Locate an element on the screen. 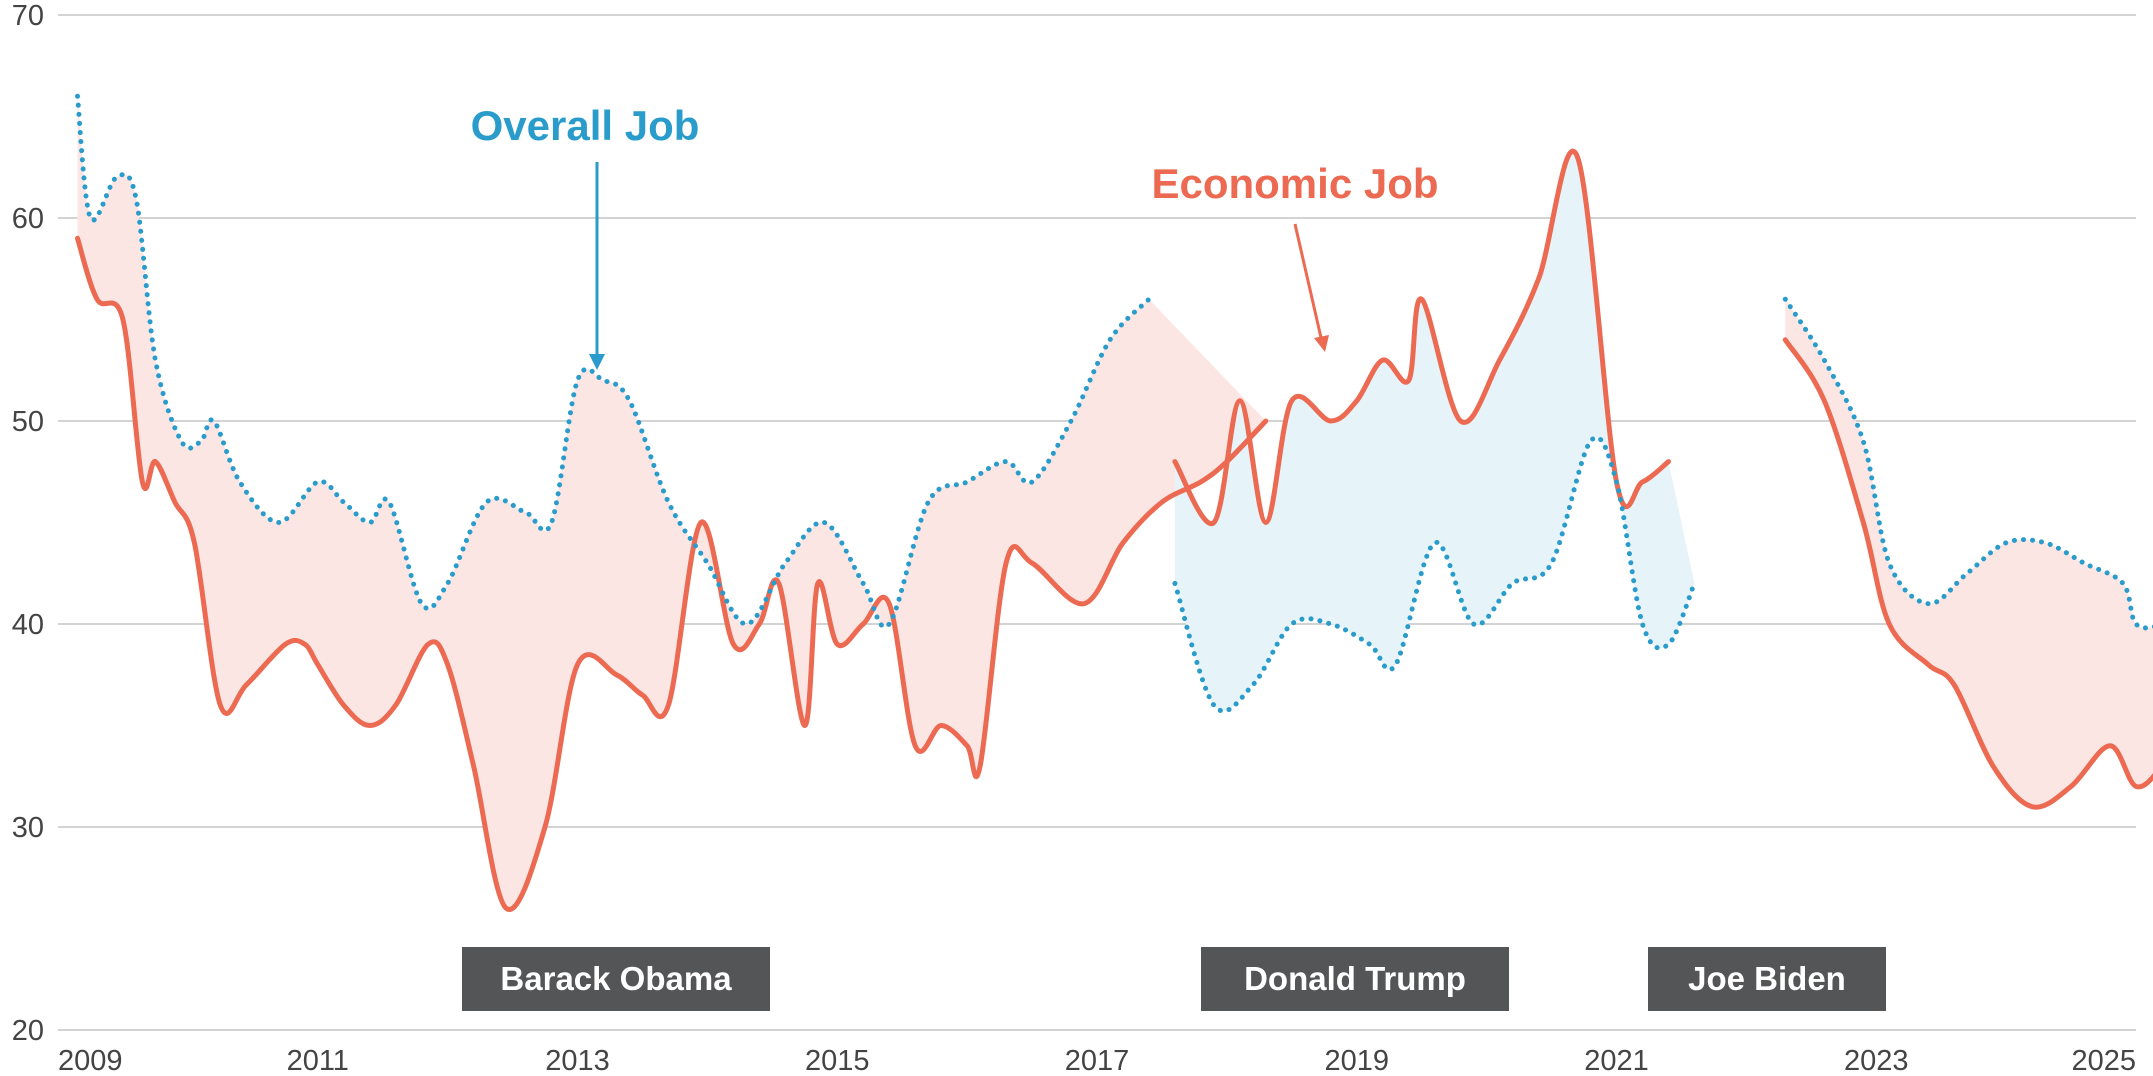  president-label-obama: Barack Obama is located at coordinates (616, 979).